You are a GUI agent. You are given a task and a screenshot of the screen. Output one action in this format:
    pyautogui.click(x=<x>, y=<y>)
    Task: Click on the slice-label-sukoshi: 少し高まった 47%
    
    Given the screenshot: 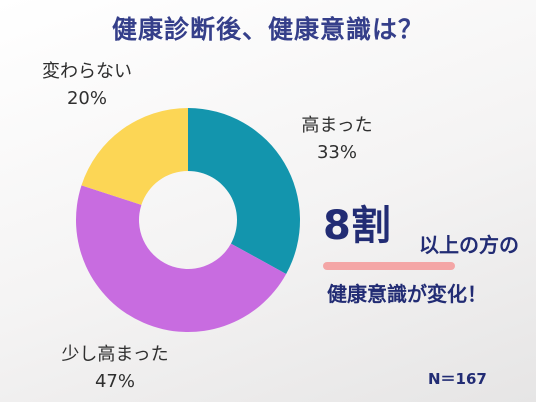 What is the action you would take?
    pyautogui.click(x=115, y=368)
    